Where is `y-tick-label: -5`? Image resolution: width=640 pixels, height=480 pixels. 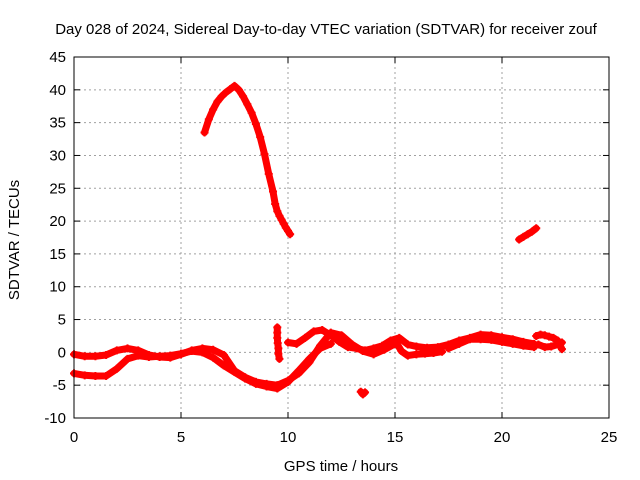 y-tick-label: -5 is located at coordinates (59, 385).